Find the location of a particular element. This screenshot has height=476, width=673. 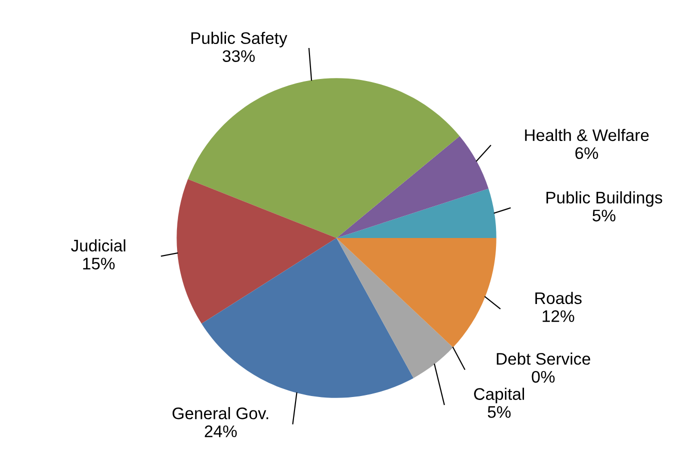

slice-label: Health & Welfare is located at coordinates (587, 135).